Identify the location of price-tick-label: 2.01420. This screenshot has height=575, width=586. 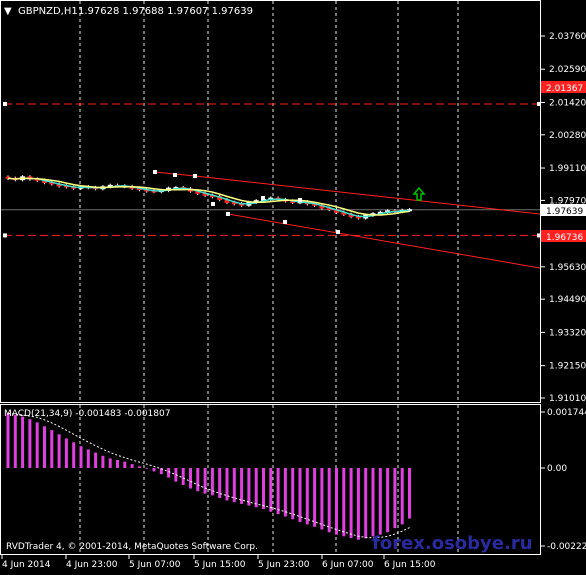
(567, 103).